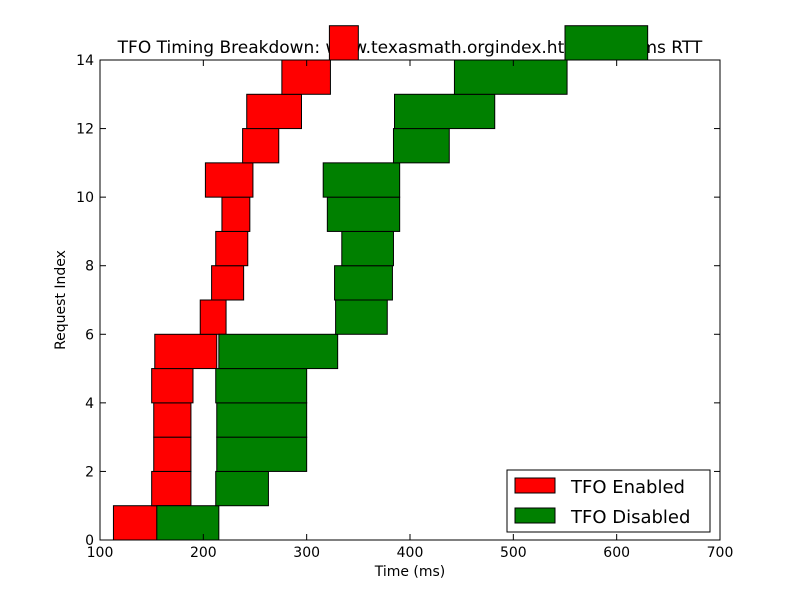 The image size is (800, 600). I want to click on y-axis-label: Request Index, so click(61, 300).